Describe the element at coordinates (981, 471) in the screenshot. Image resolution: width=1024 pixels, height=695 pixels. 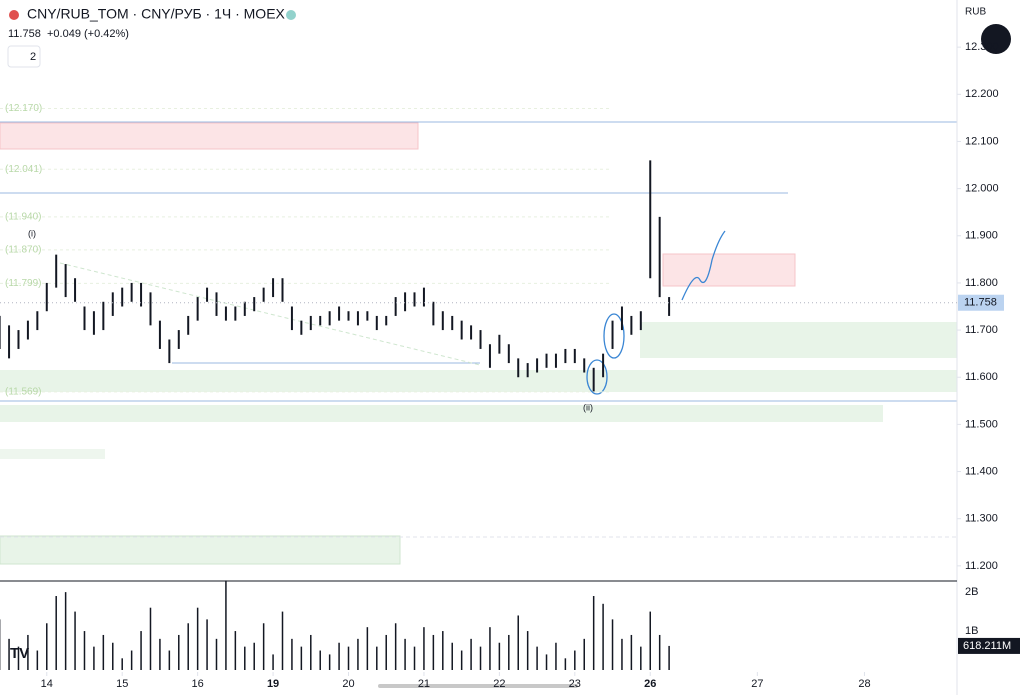
I see `y-tick-label: 11.400` at that location.